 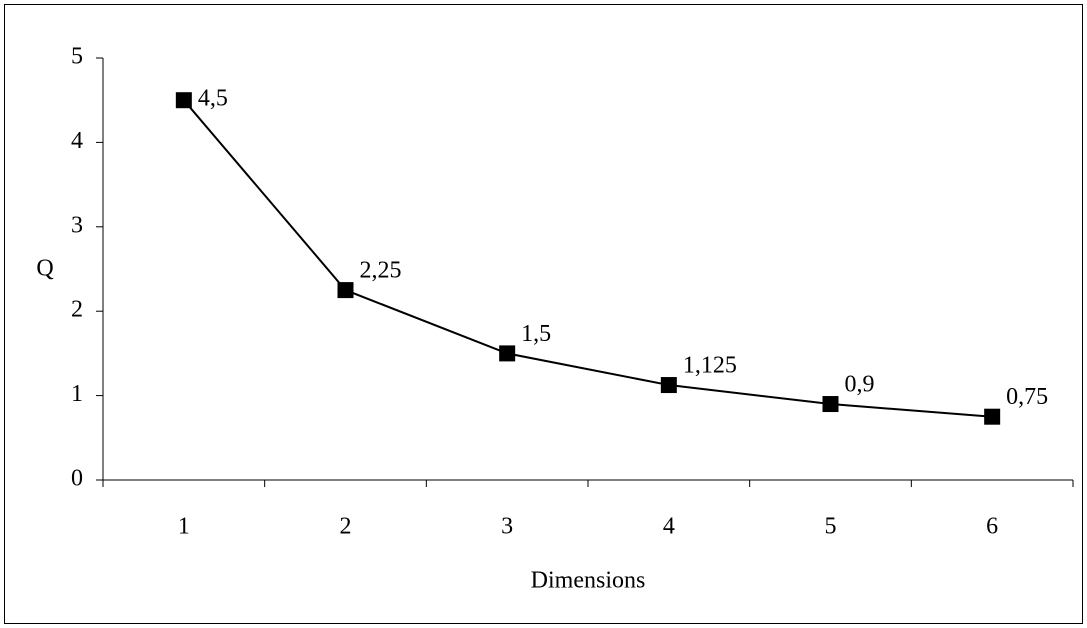 What do you see at coordinates (77, 479) in the screenshot?
I see `y-tick-label: 0` at bounding box center [77, 479].